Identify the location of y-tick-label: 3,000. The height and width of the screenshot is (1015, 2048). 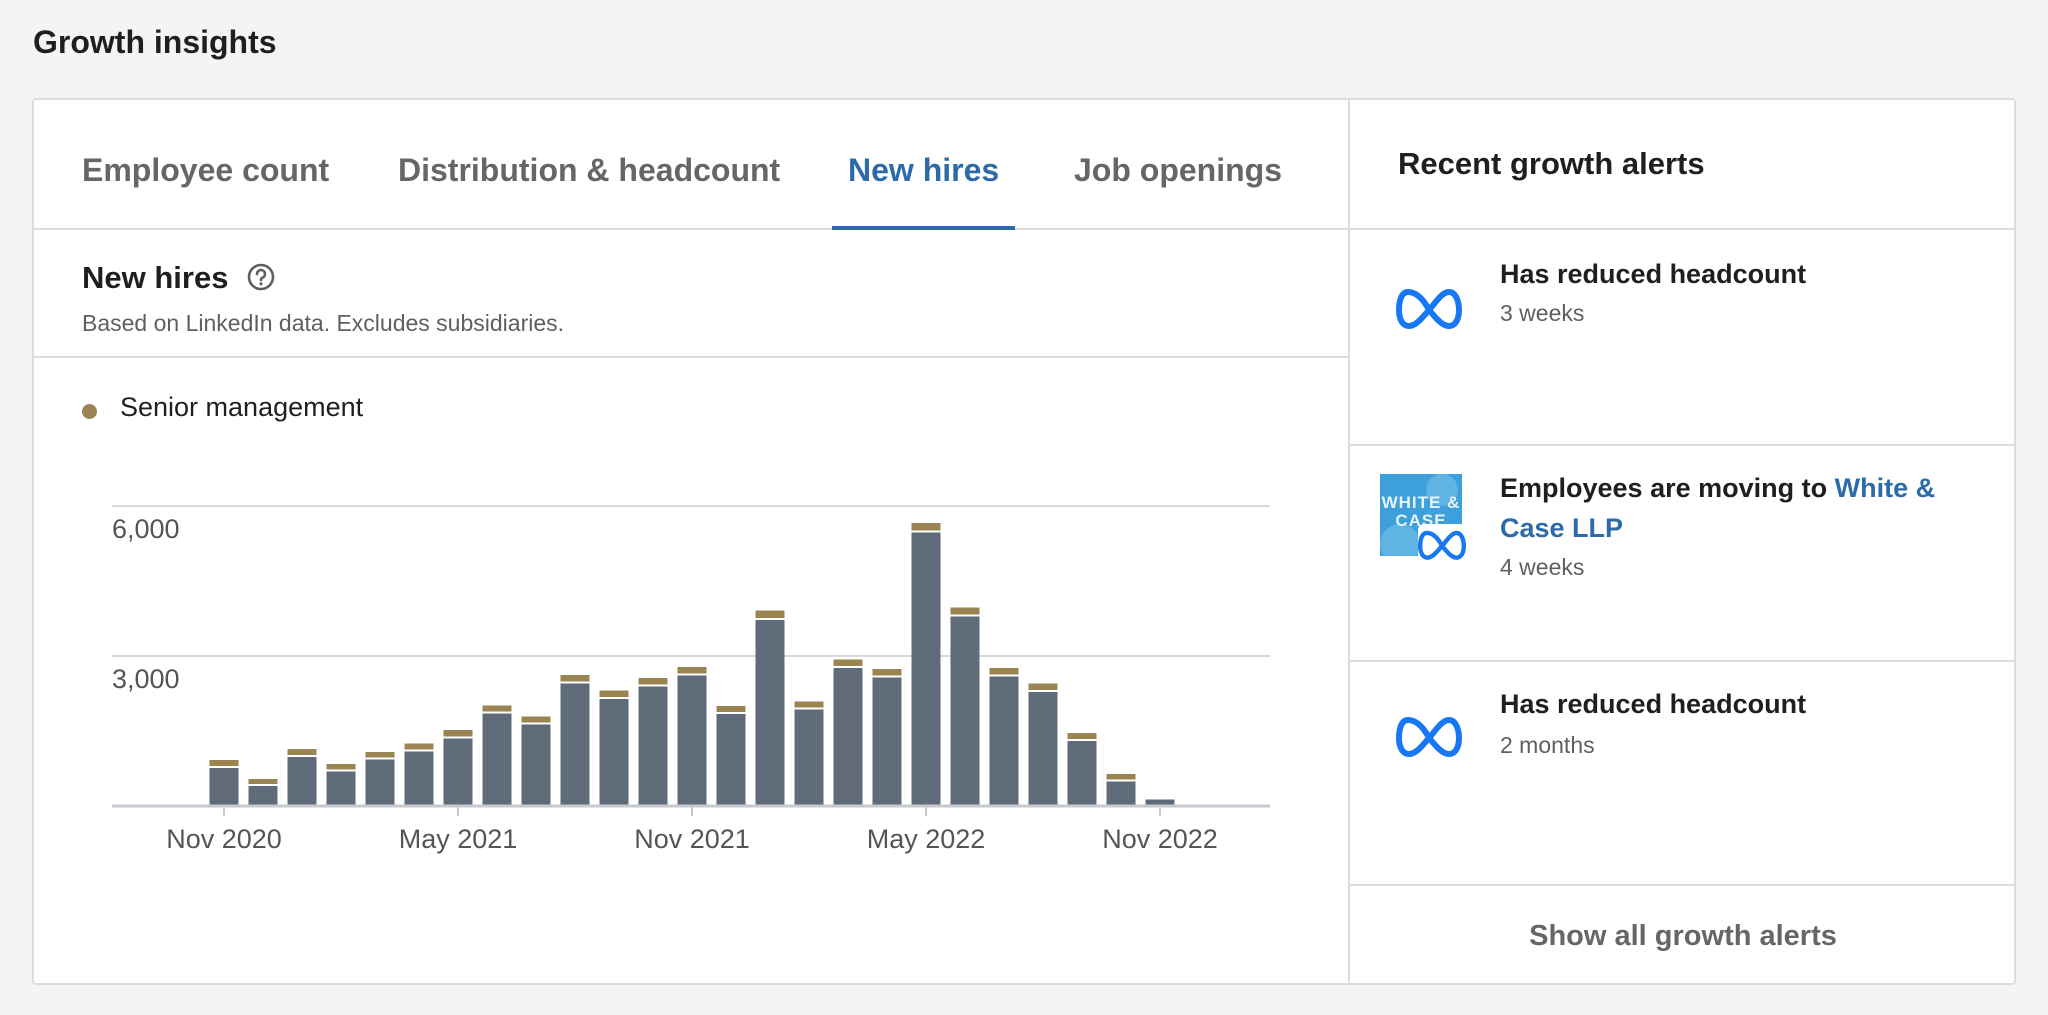
(146, 679).